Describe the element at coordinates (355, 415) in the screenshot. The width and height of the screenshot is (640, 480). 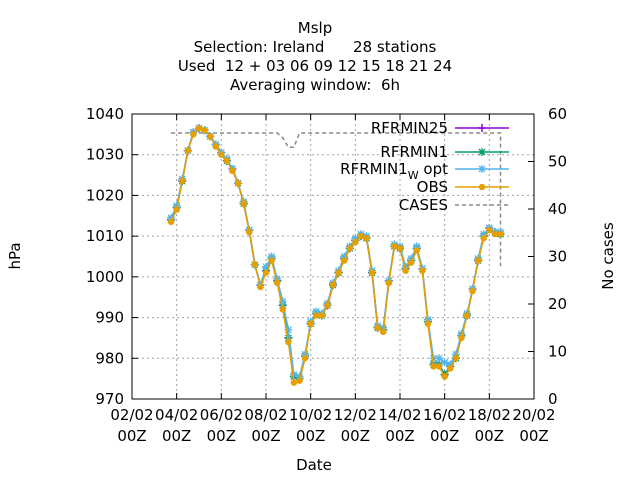
I see `x-tick-label: 12/02` at that location.